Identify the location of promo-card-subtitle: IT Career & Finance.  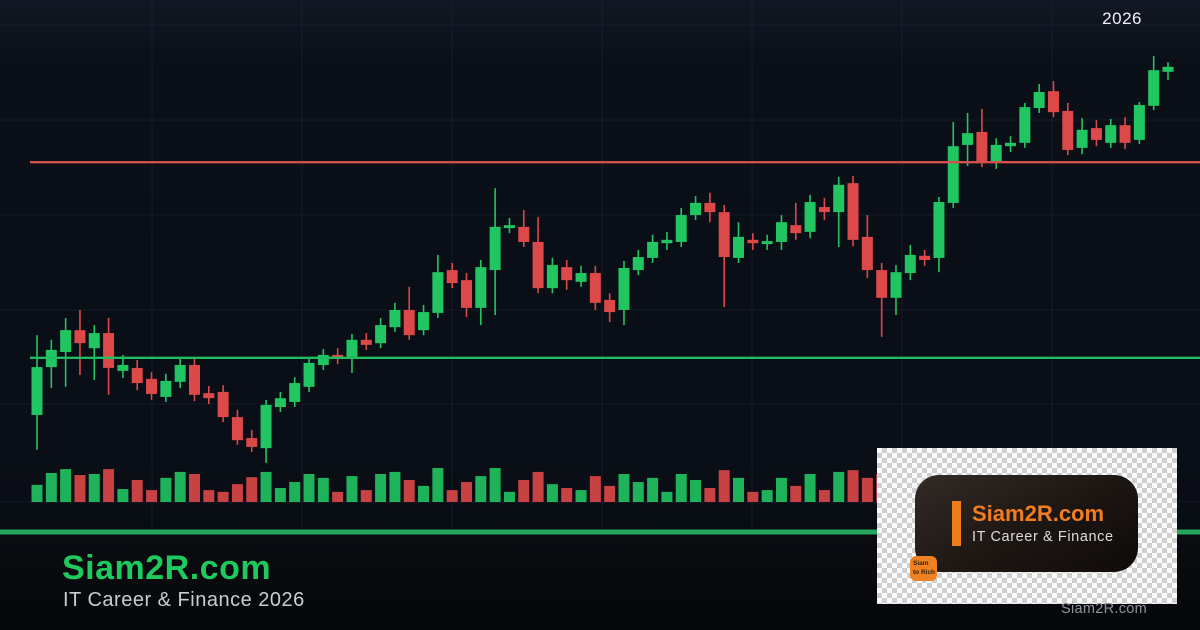
(1043, 536).